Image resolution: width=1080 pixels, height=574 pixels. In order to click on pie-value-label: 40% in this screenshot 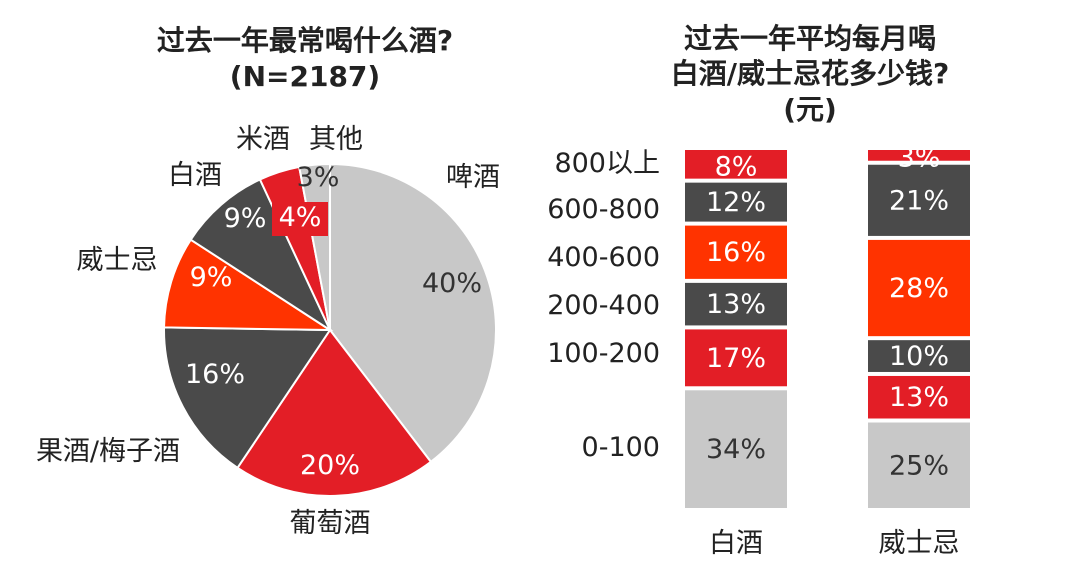, I will do `click(452, 283)`.